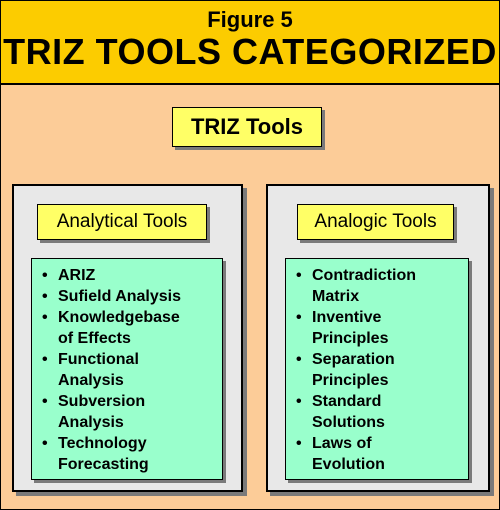 The width and height of the screenshot is (500, 510). What do you see at coordinates (129, 454) in the screenshot?
I see `tool-item: • Technology Forecasting` at bounding box center [129, 454].